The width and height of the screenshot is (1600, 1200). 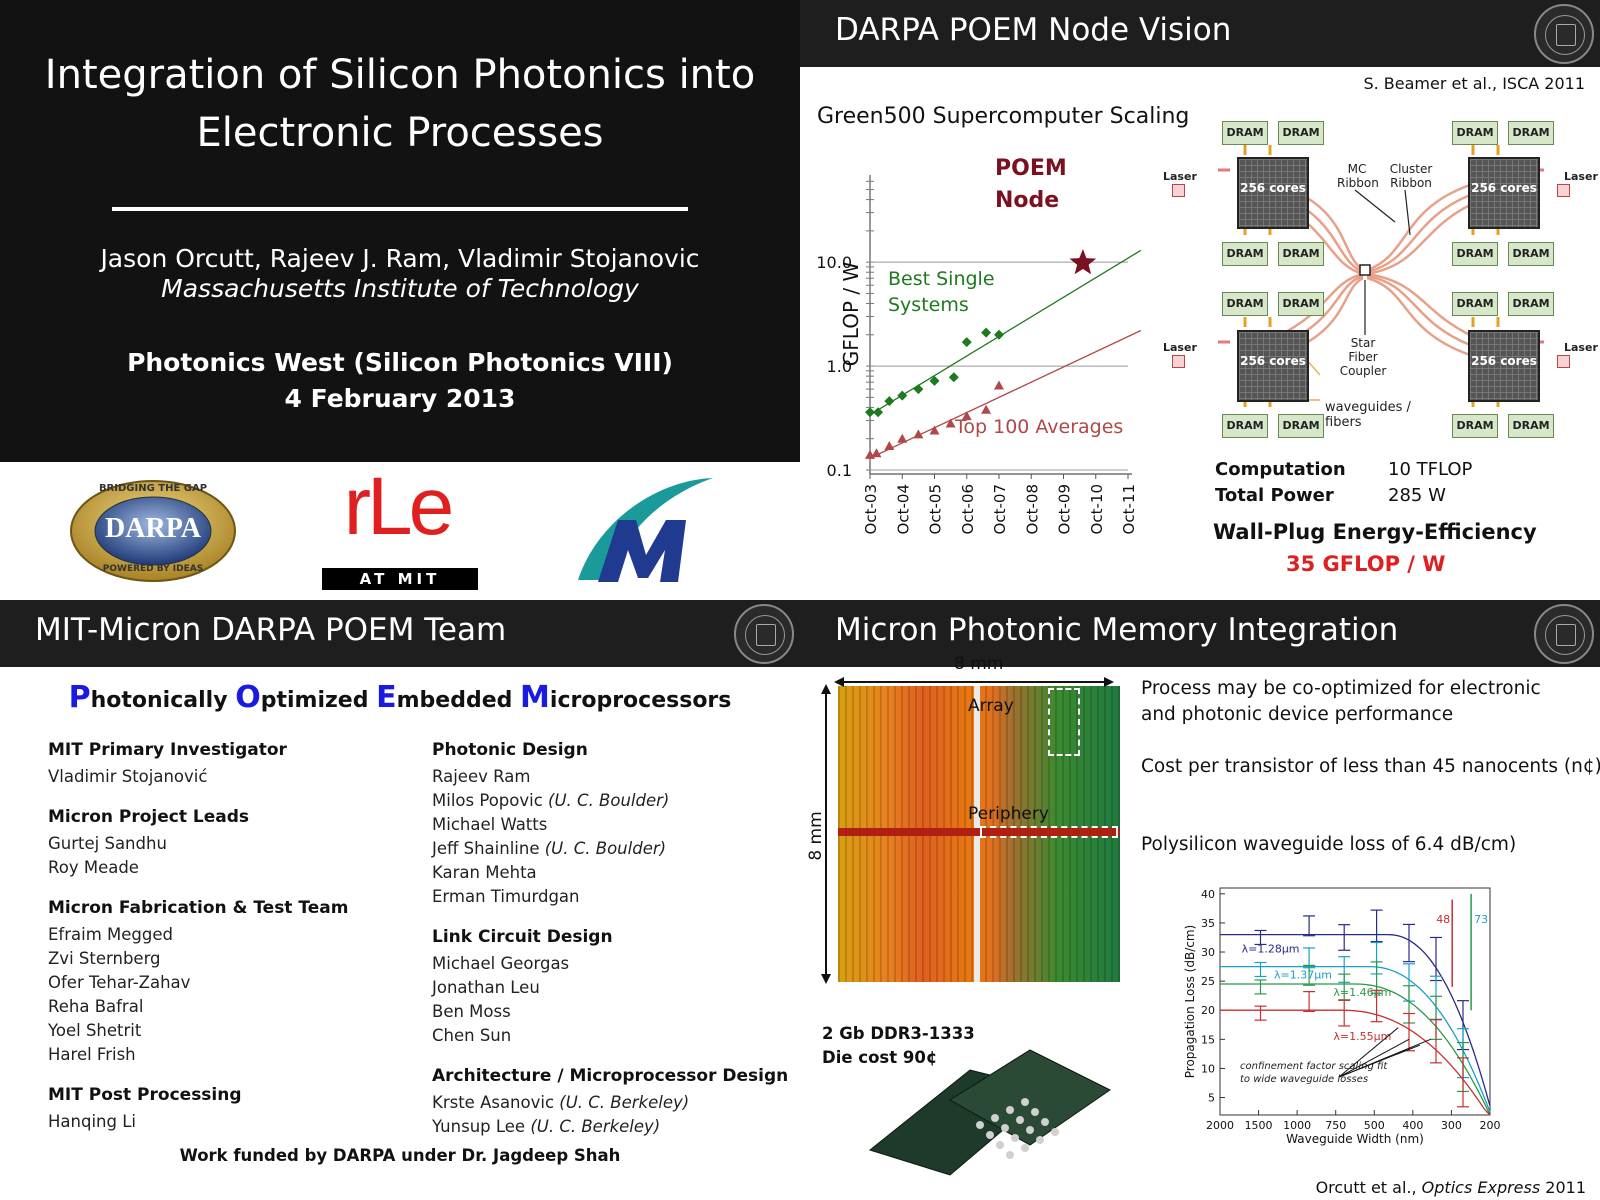 I want to click on array-label: Array, so click(x=991, y=706).